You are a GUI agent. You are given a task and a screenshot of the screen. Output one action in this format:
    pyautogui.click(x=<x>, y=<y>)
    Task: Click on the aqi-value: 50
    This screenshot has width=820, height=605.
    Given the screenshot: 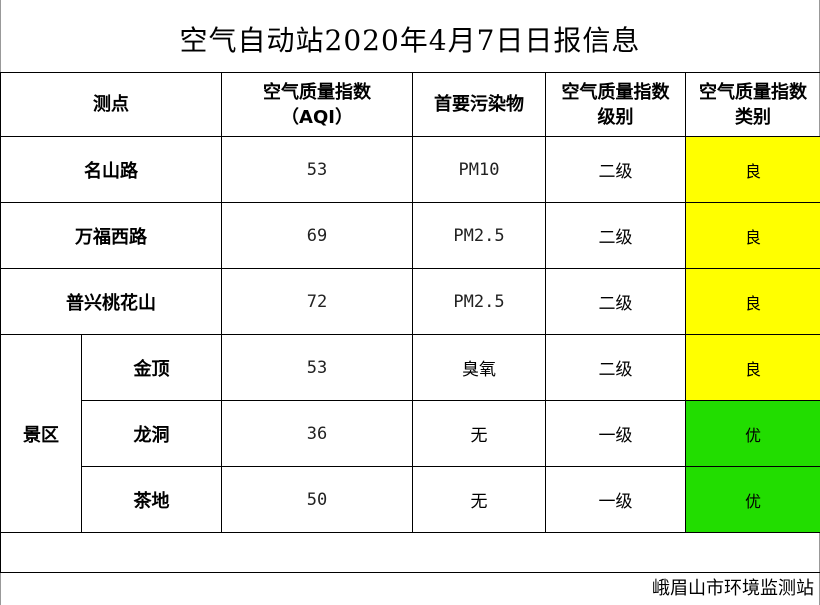 What is the action you would take?
    pyautogui.click(x=317, y=499)
    